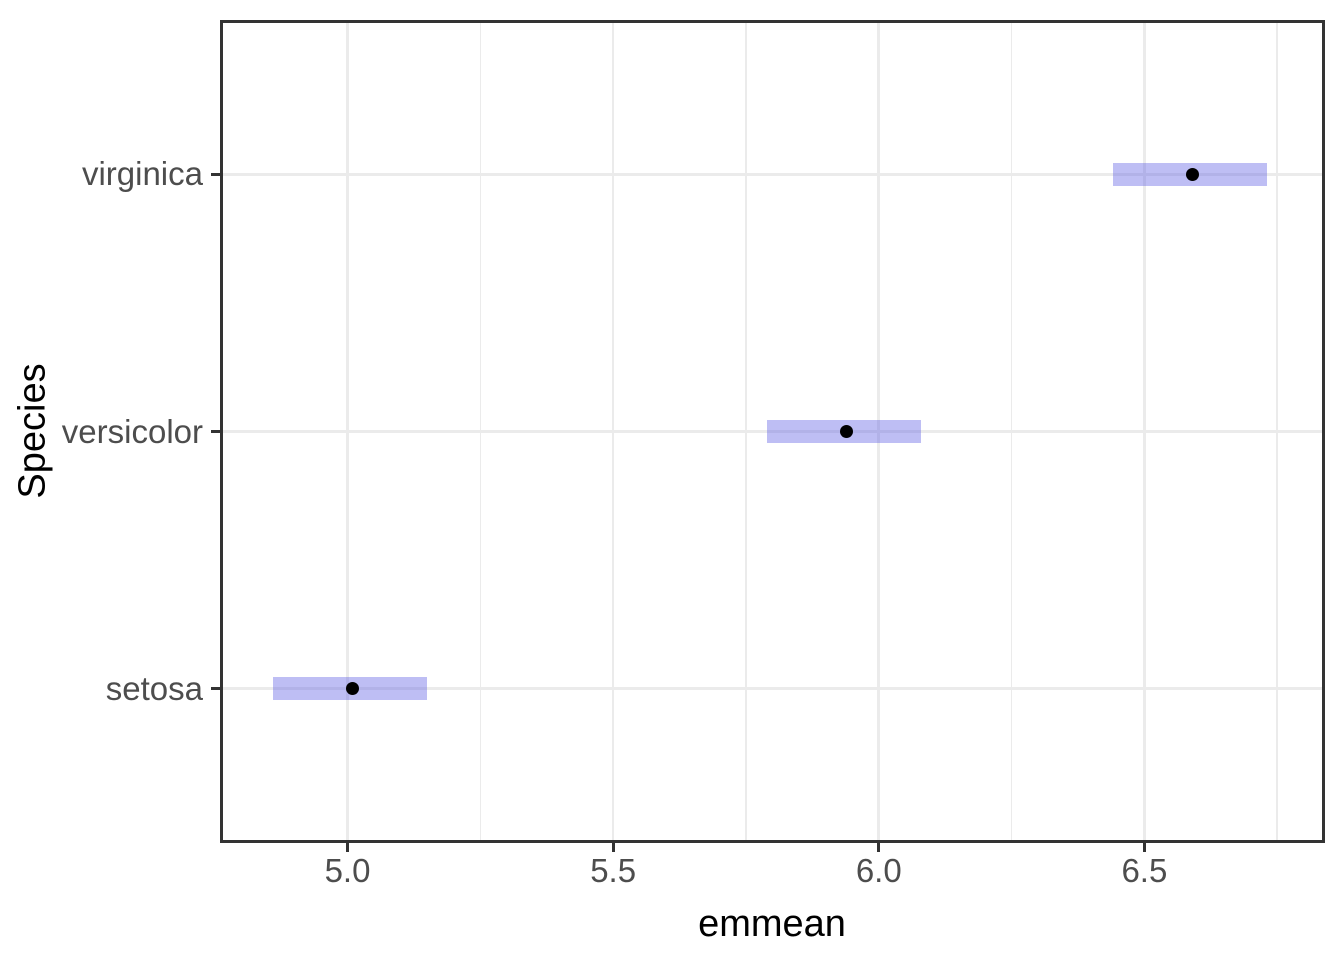 Image resolution: width=1344 pixels, height=960 pixels. Describe the element at coordinates (613, 870) in the screenshot. I see `x-tick-label-5.5: 5.5` at that location.